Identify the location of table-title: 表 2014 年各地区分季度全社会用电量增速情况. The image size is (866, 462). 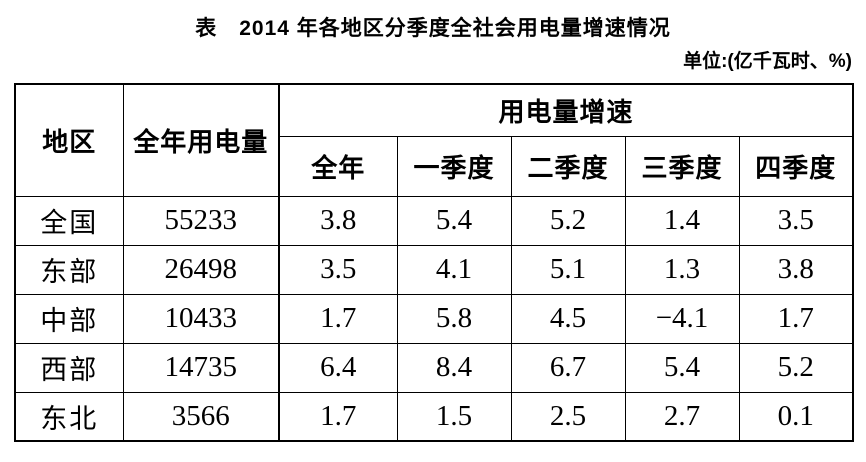
(433, 28).